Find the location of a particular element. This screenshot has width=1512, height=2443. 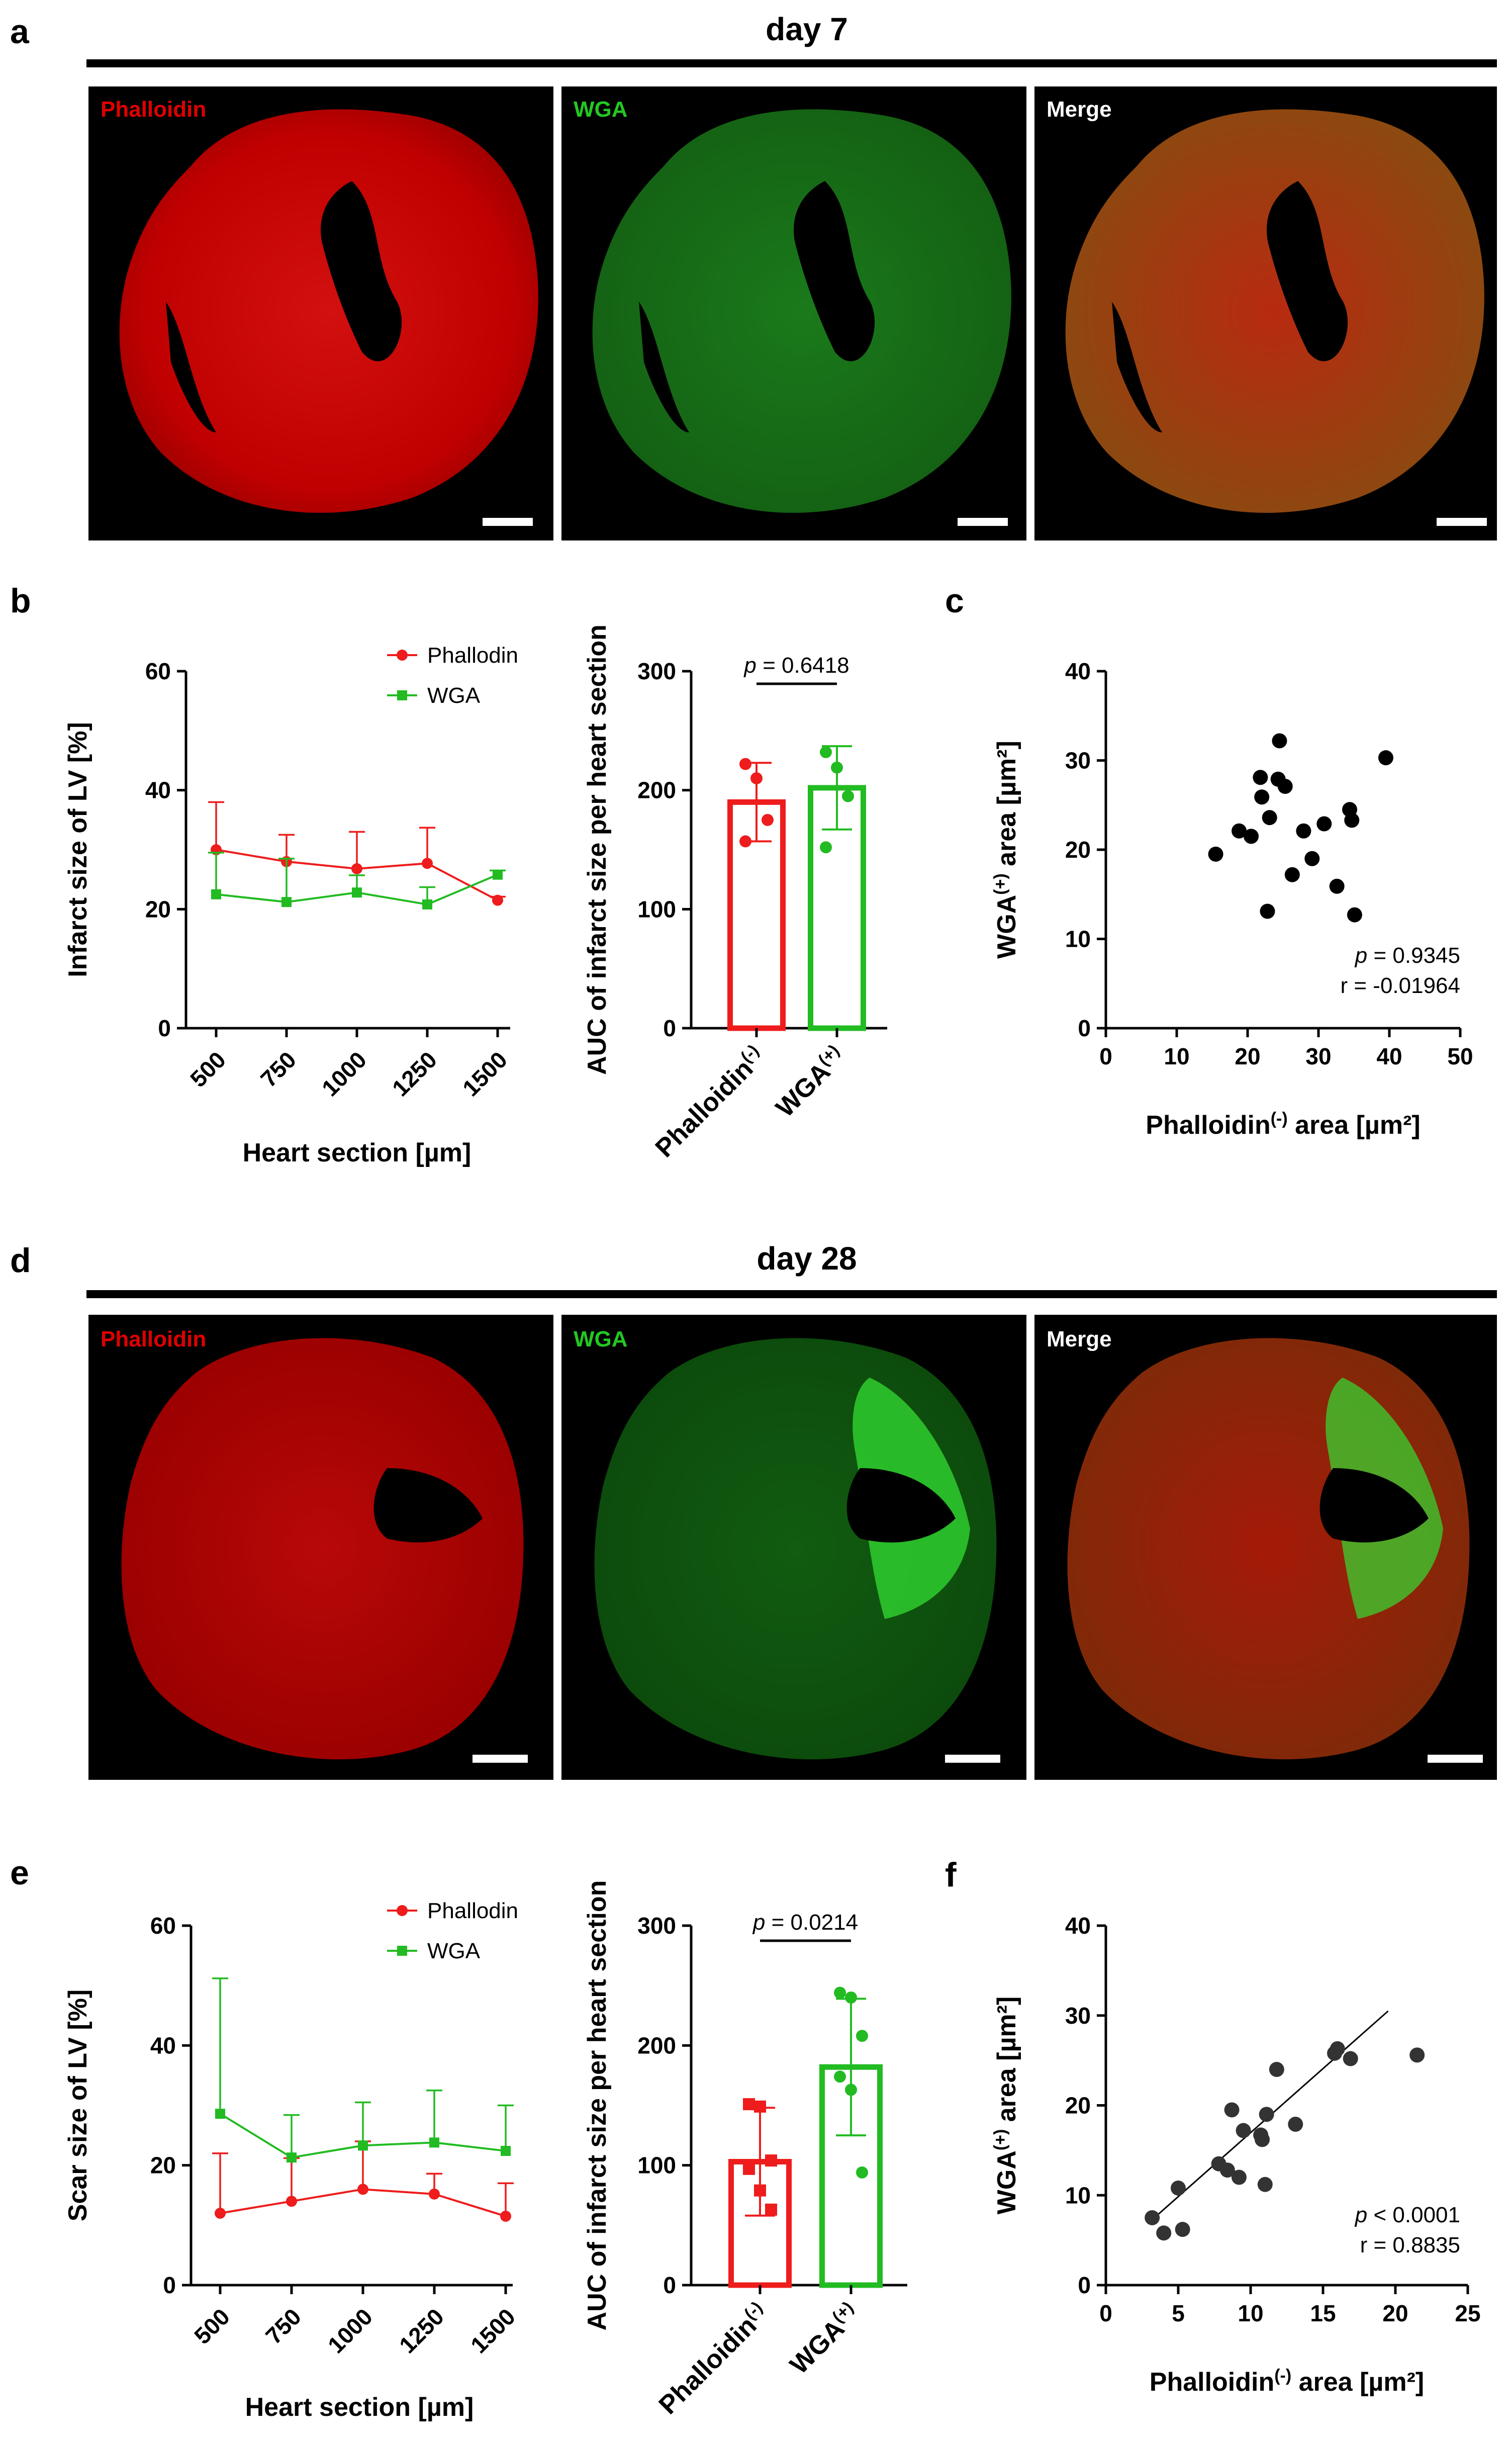

y-tick-label: 200 is located at coordinates (656, 2045).